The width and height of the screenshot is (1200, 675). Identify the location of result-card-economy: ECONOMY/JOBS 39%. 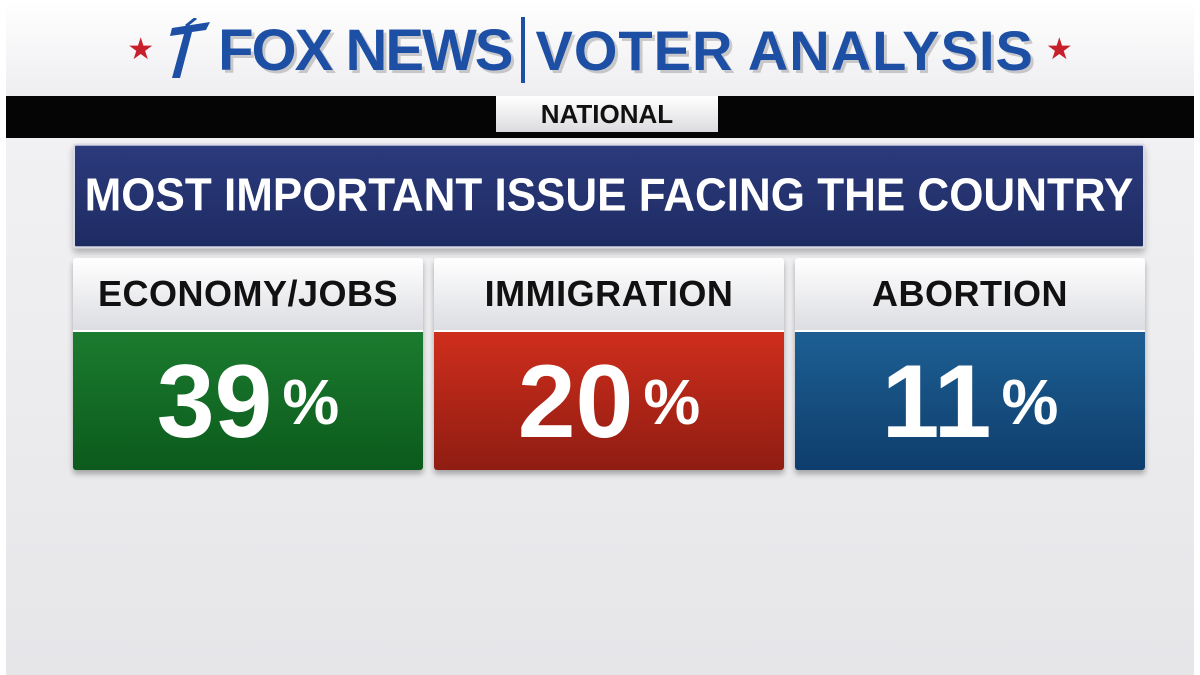
(248, 364).